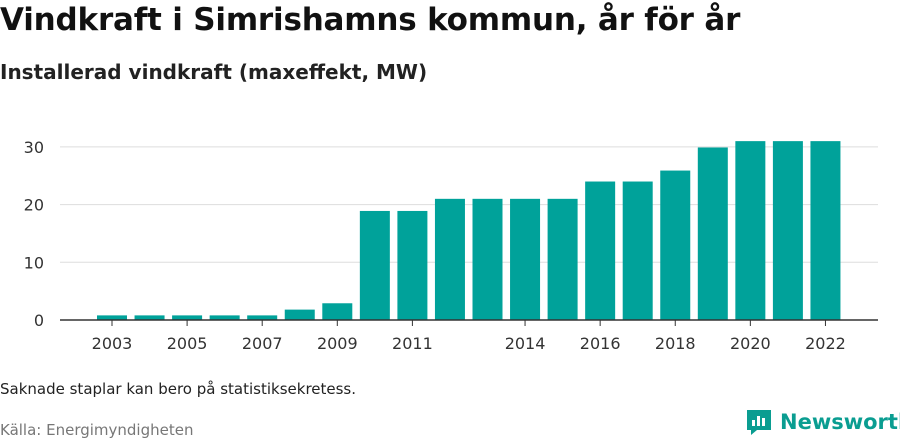 Image resolution: width=900 pixels, height=439 pixels. Describe the element at coordinates (675, 343) in the screenshot. I see `x-tick-label: 2018` at that location.